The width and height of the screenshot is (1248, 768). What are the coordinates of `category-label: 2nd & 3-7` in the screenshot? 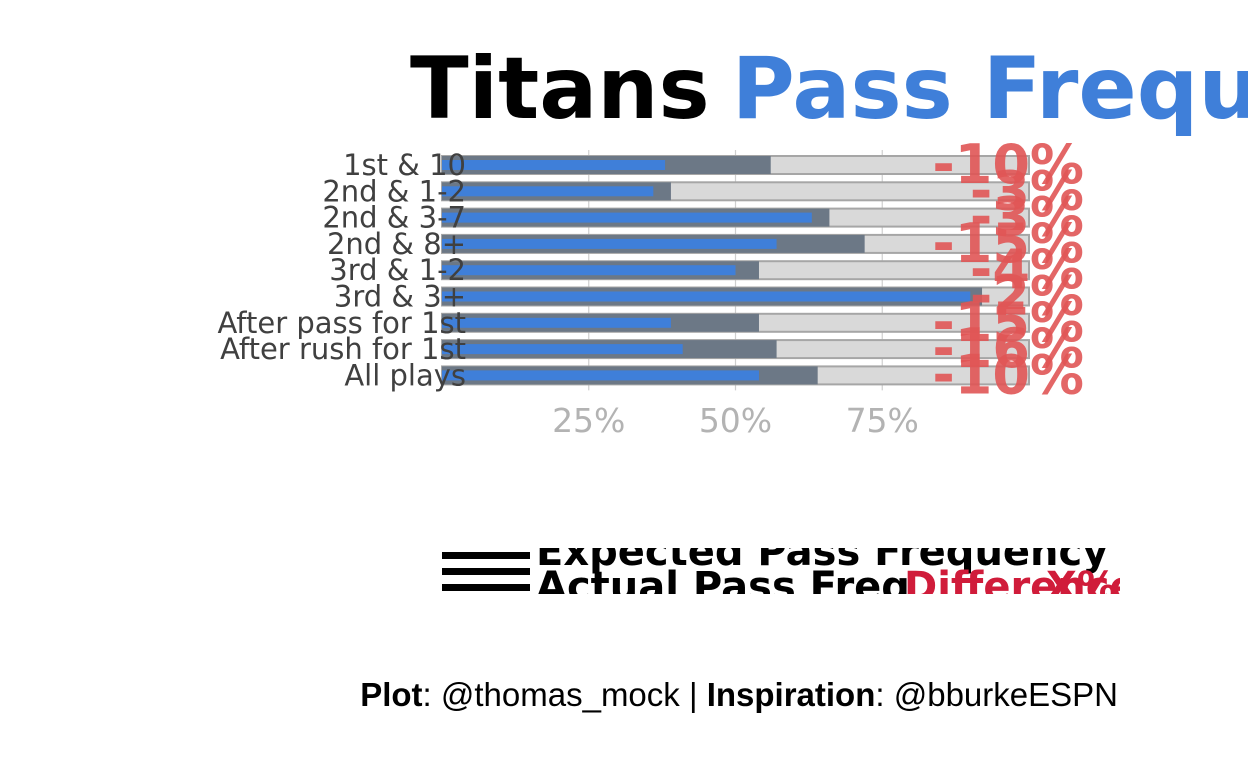 It's located at (394, 218).